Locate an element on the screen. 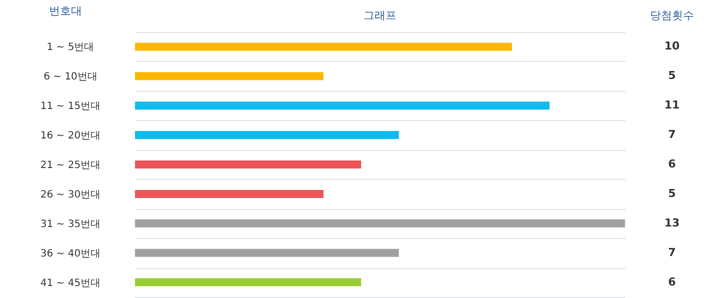  data-label: 13 is located at coordinates (672, 223).